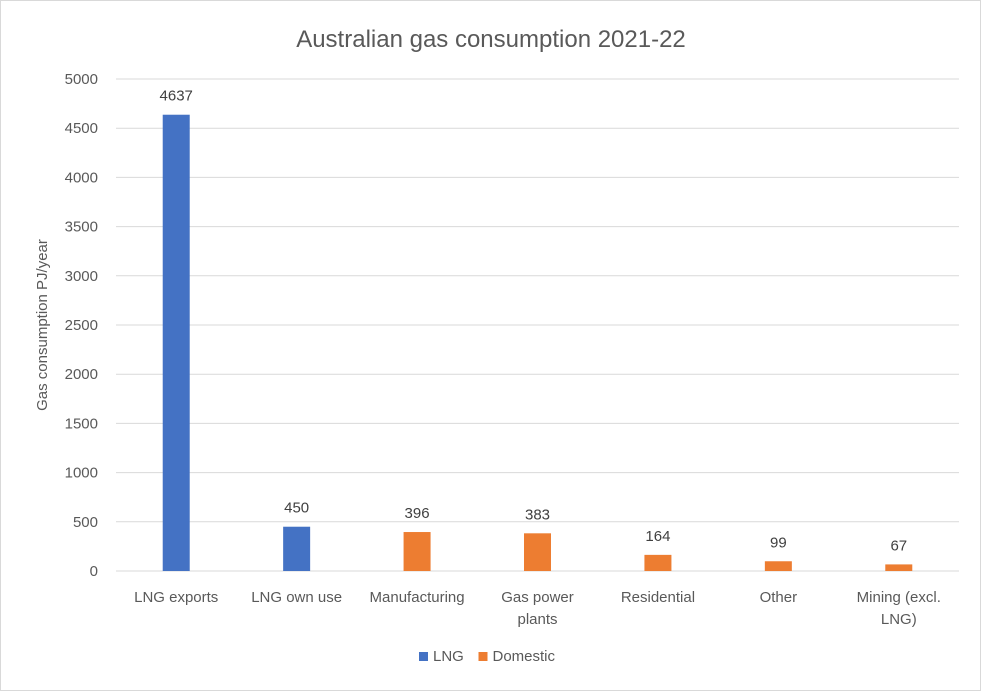 This screenshot has height=695, width=981. What do you see at coordinates (296, 508) in the screenshot?
I see `data-label: 450` at bounding box center [296, 508].